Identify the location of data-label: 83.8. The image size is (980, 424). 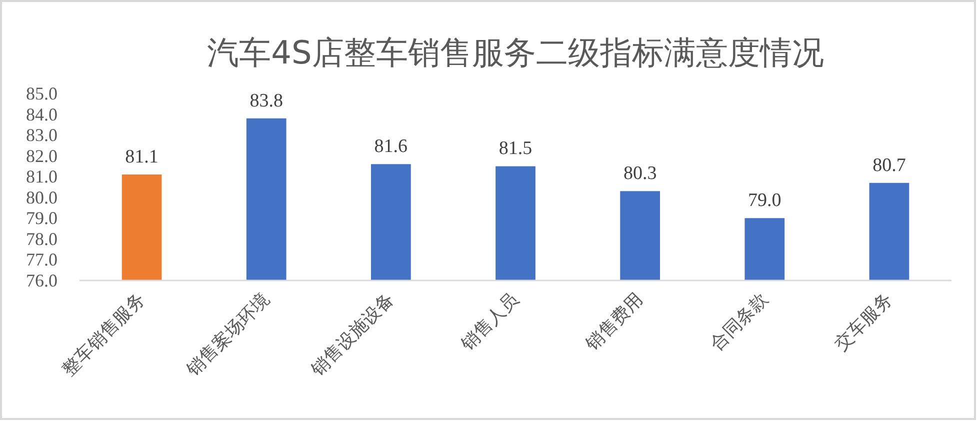
(266, 101).